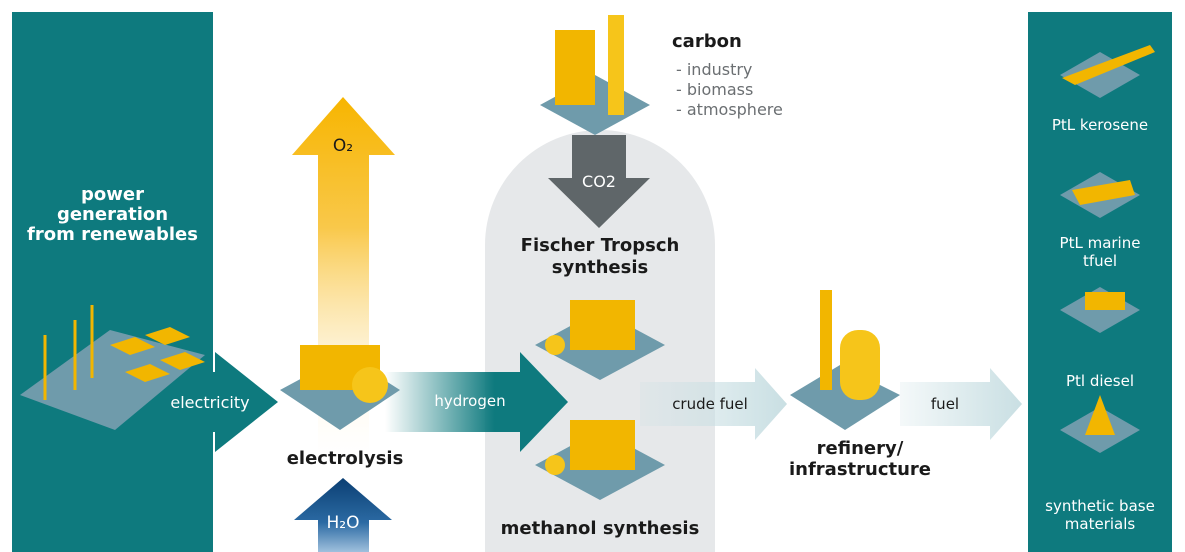 The height and width of the screenshot is (552, 1185). Describe the element at coordinates (343, 283) in the screenshot. I see `oxygen-arrow` at that location.